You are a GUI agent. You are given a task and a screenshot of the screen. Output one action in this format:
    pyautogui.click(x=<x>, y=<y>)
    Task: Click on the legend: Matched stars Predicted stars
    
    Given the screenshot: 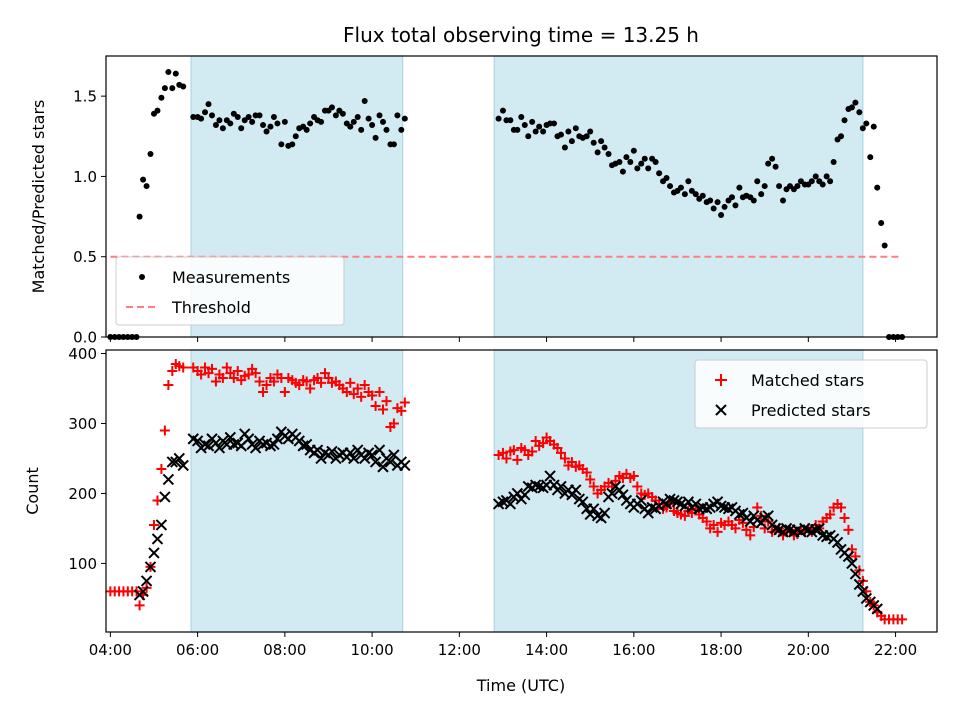 What is the action you would take?
    pyautogui.click(x=811, y=394)
    